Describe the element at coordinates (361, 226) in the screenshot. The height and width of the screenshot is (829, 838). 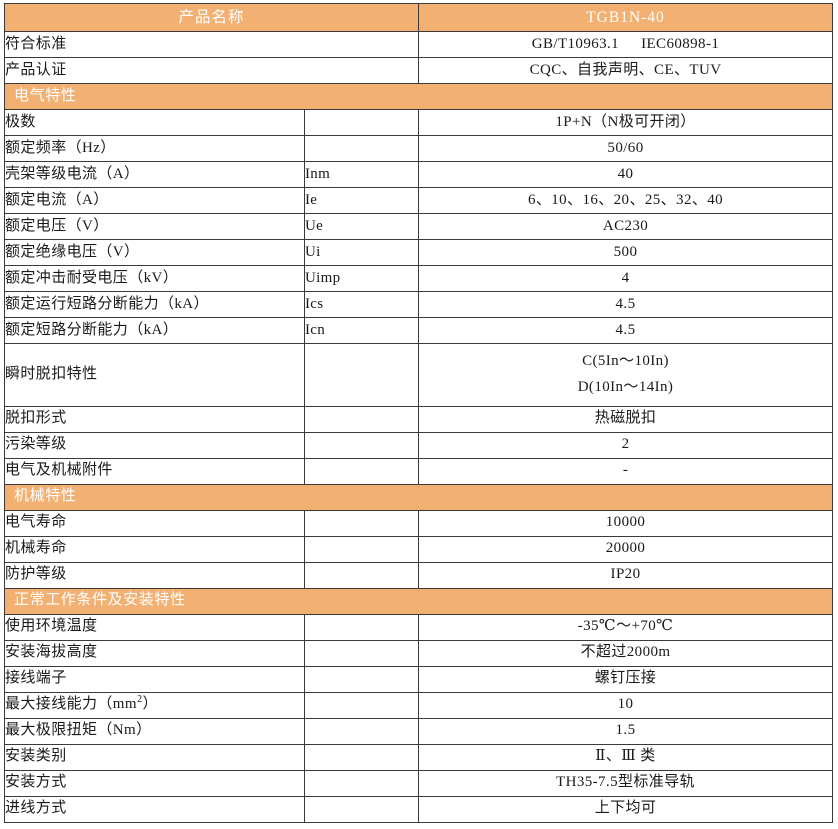
I see `spec-symbol: Ue` at that location.